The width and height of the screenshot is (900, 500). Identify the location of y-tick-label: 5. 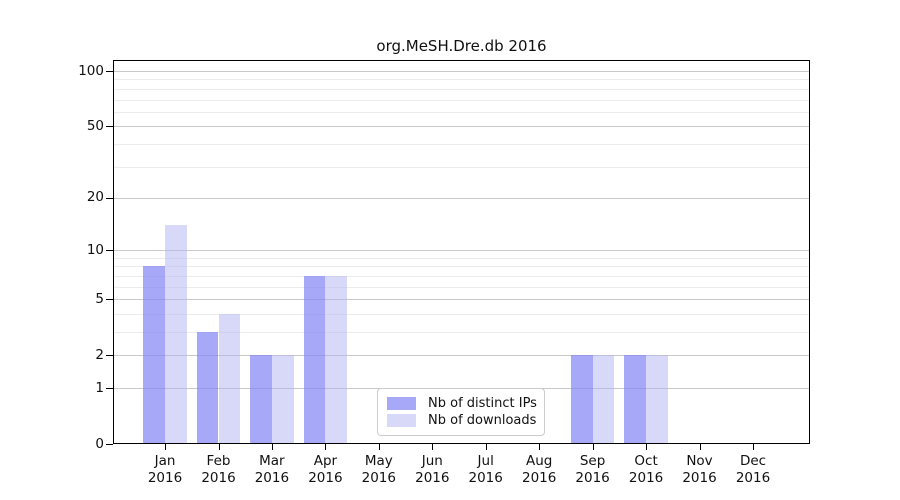
(99, 298).